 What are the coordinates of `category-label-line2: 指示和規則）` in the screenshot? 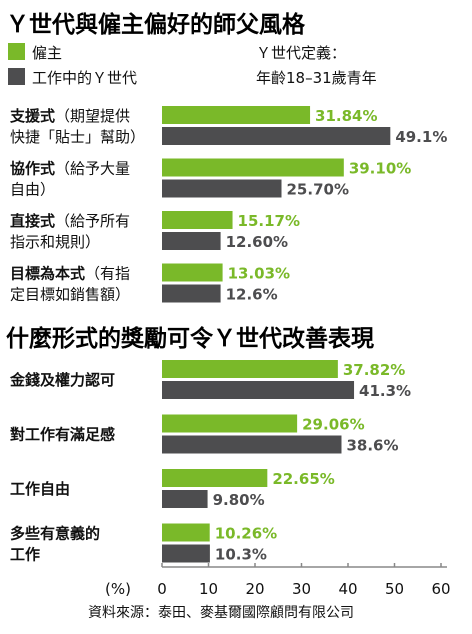 It's located at (55, 242).